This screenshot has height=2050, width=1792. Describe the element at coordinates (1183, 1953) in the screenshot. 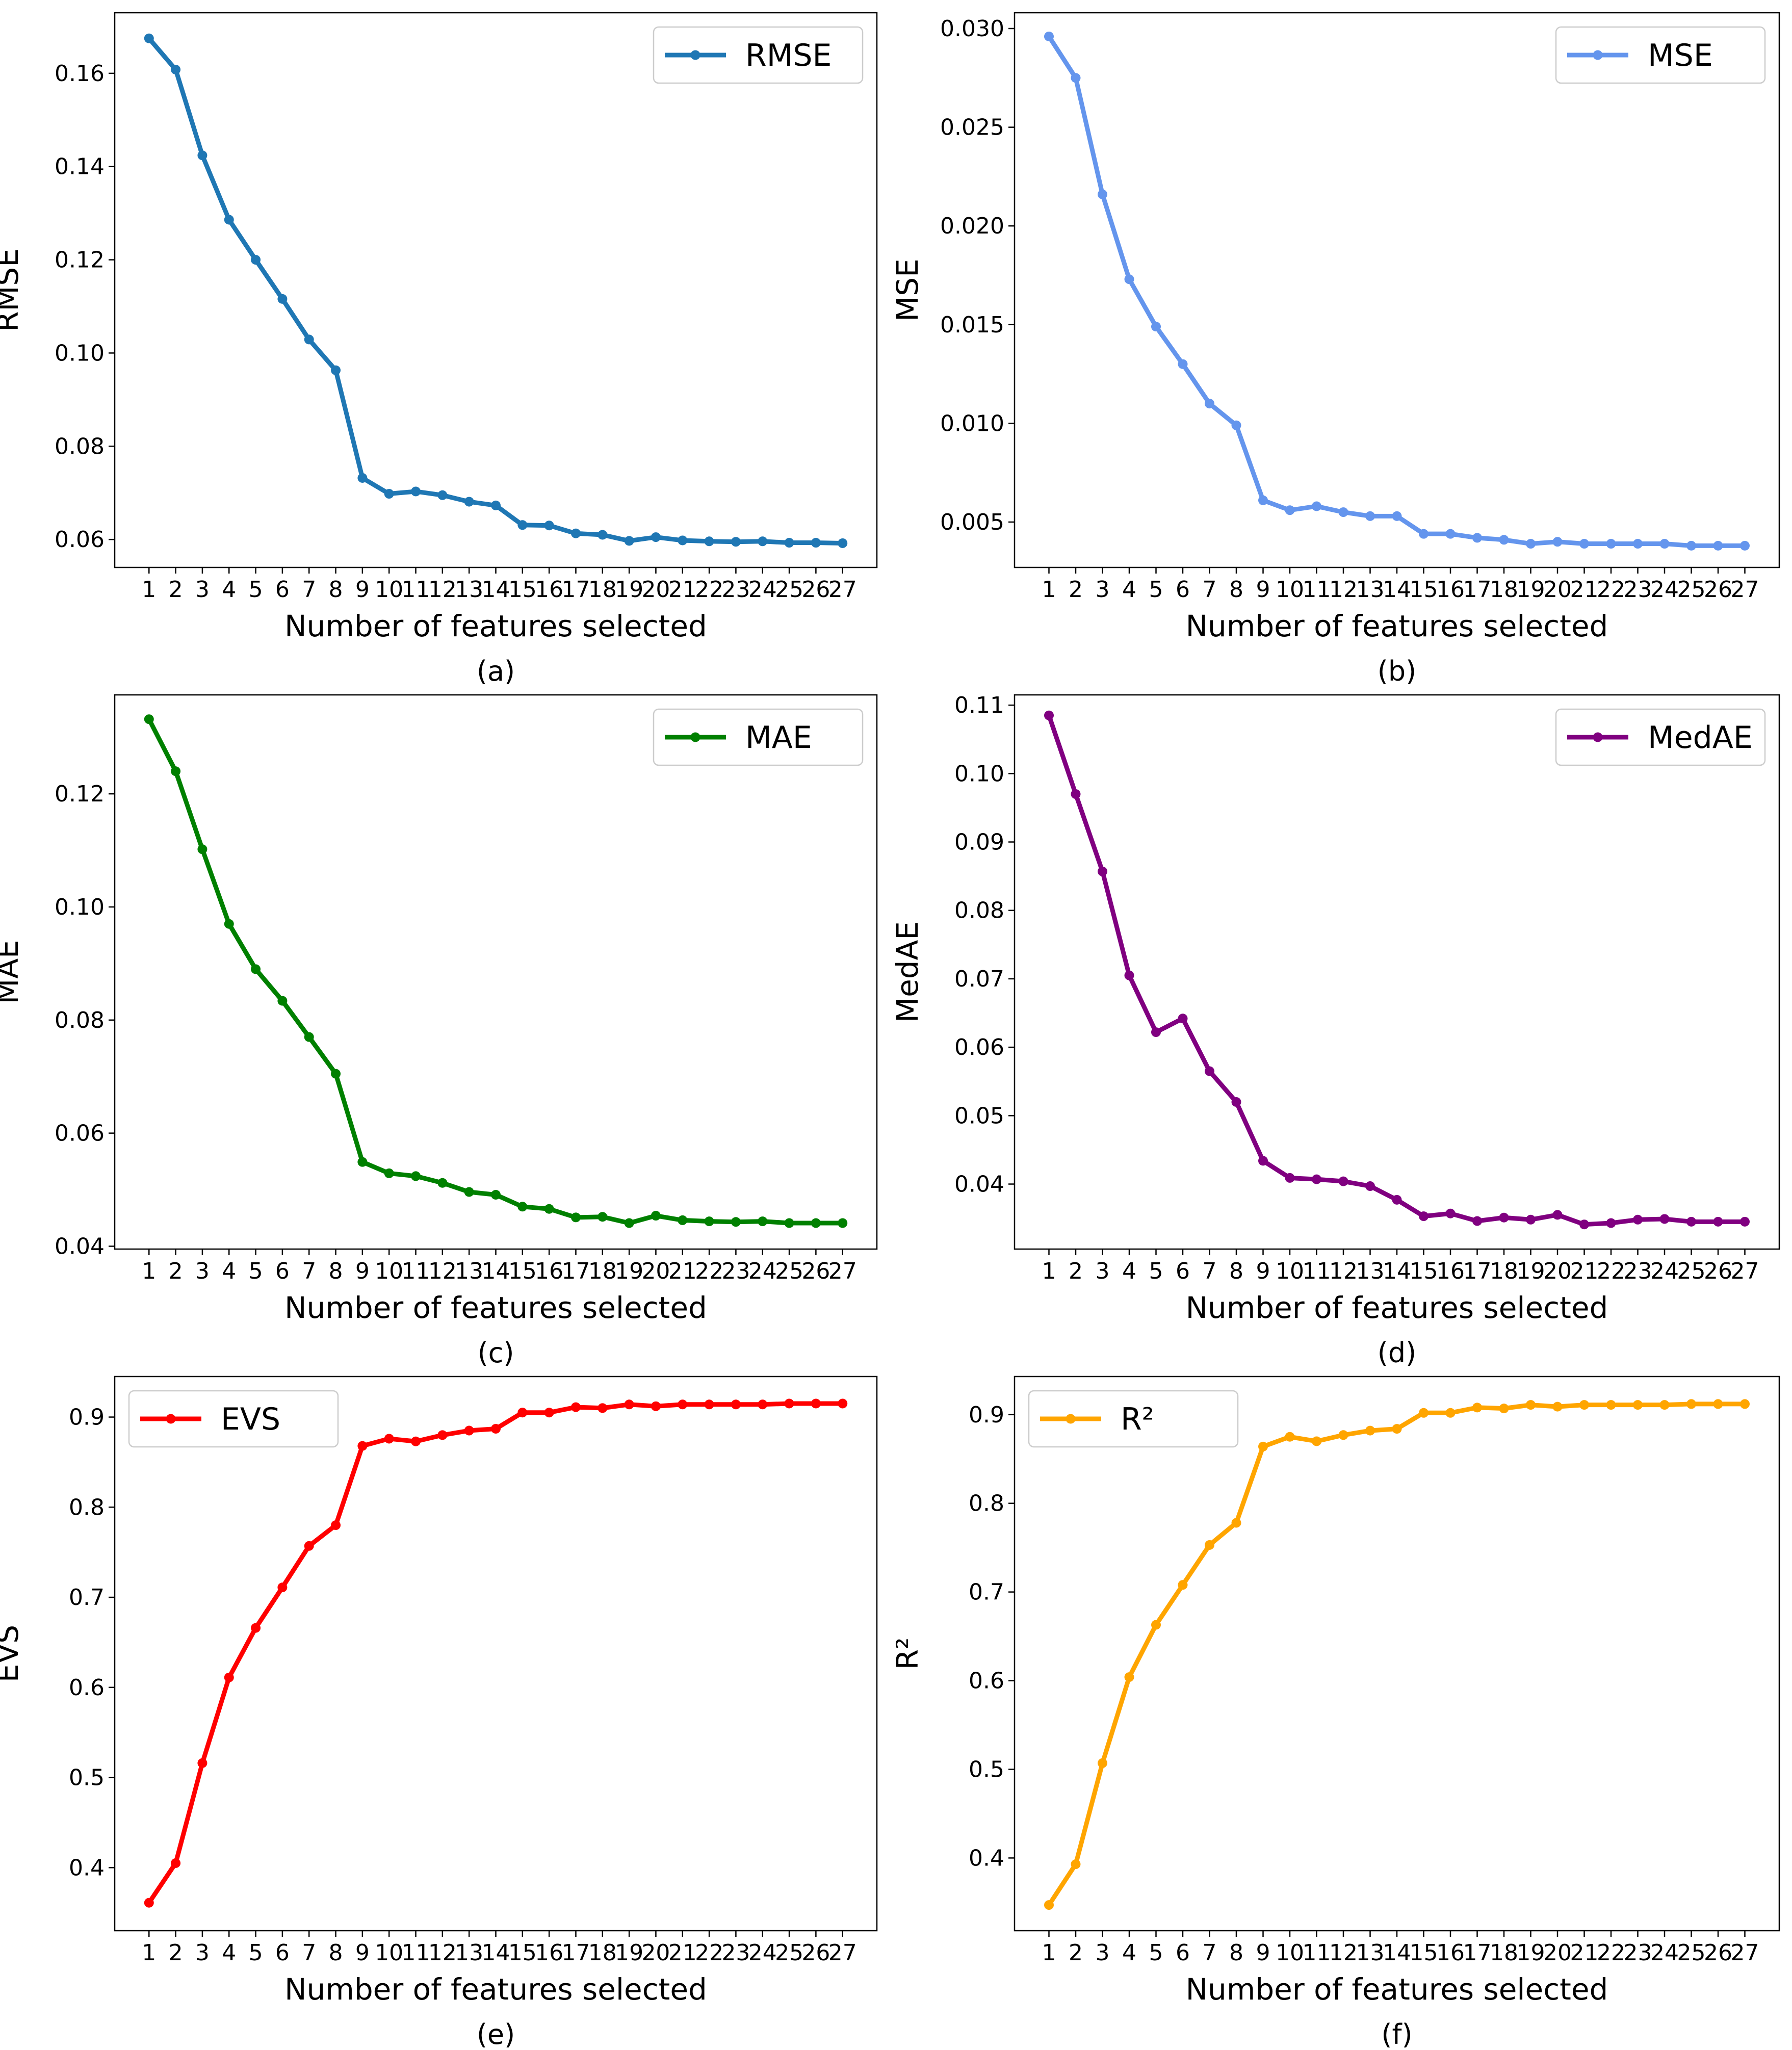

I see `x-tick-label: 6` at that location.